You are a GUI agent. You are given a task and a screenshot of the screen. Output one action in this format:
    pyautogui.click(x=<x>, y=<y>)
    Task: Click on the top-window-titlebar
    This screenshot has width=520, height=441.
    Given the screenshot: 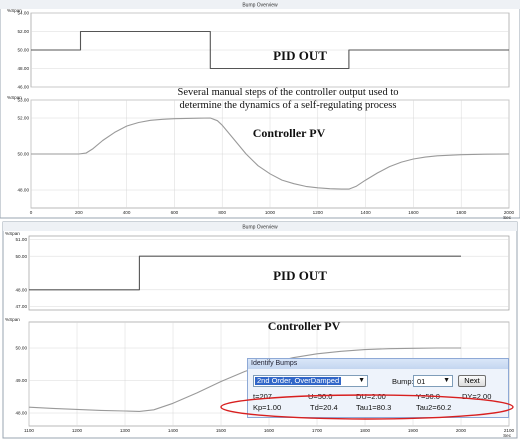 What is the action you would take?
    pyautogui.click(x=260, y=4)
    